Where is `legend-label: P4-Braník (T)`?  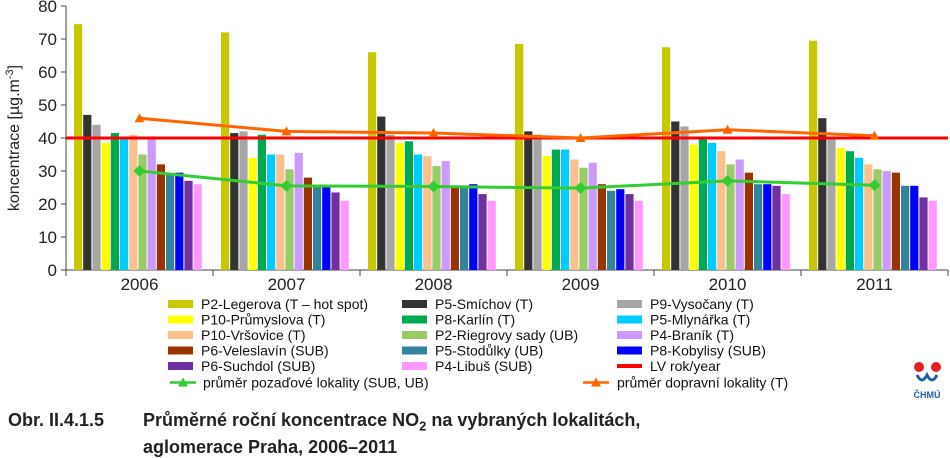
legend-label: P4-Braník (T) is located at coordinates (692, 335).